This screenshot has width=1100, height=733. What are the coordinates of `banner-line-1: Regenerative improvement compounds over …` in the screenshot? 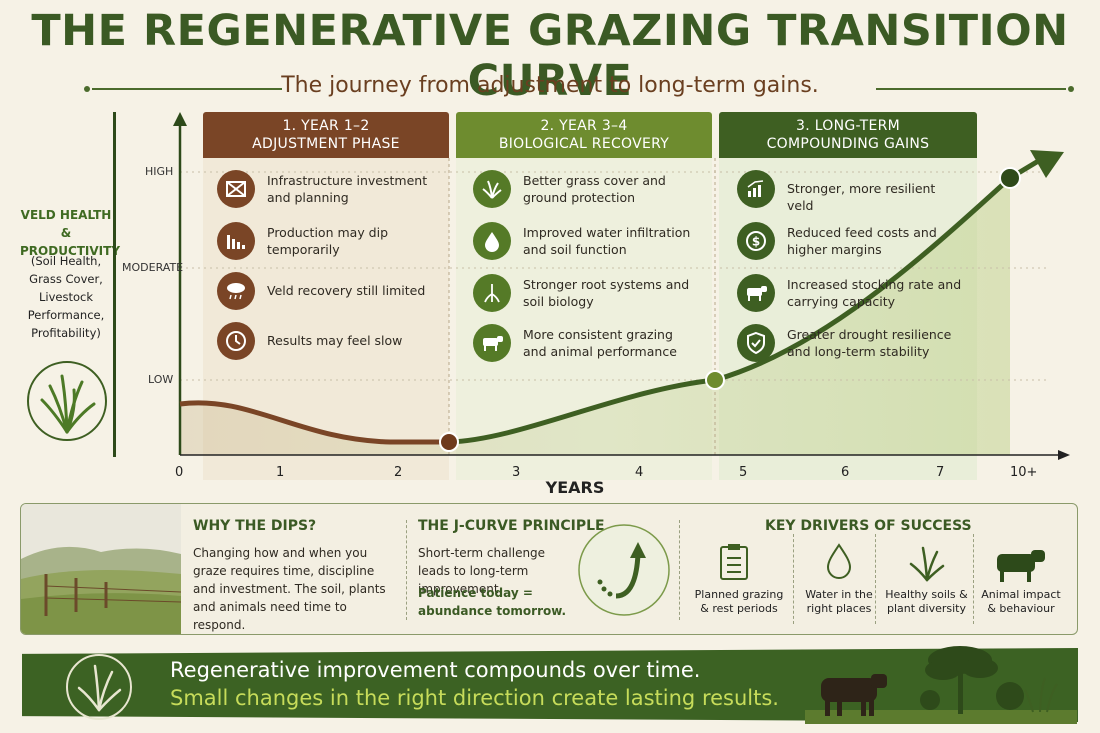 It's located at (435, 670).